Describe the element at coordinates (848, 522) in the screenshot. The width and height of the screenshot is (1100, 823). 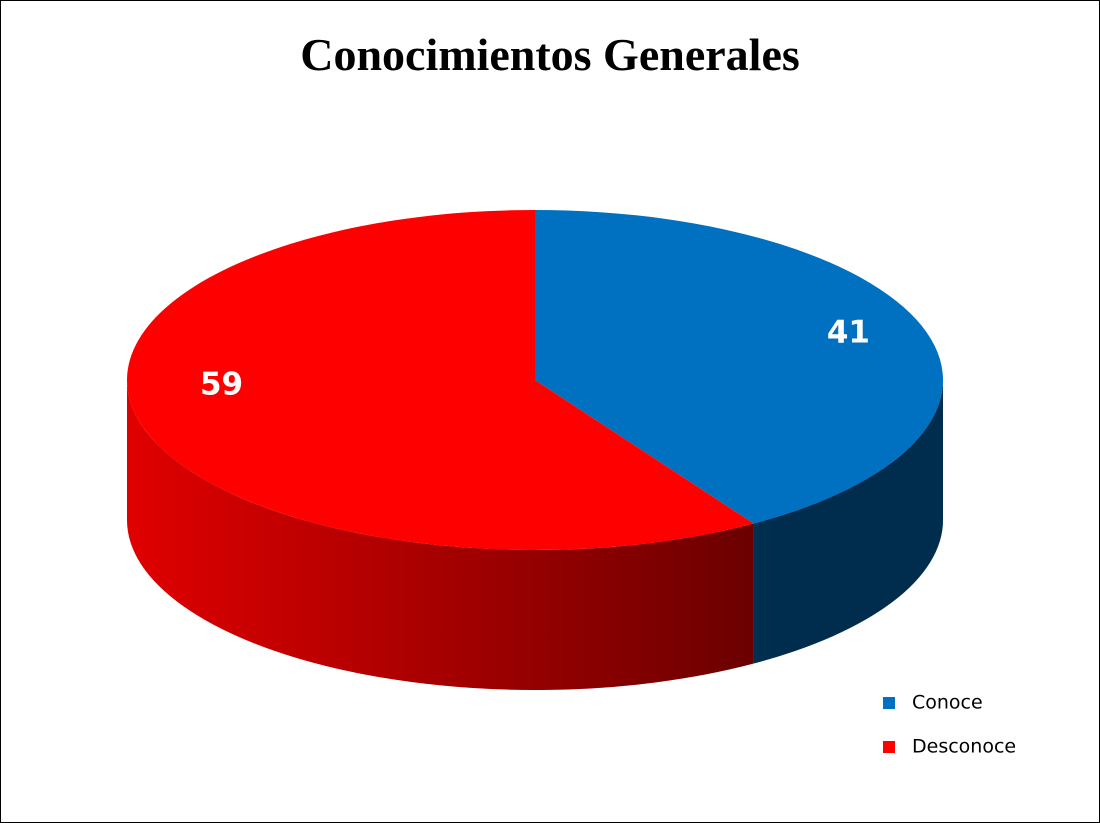
I see `side-shade` at that location.